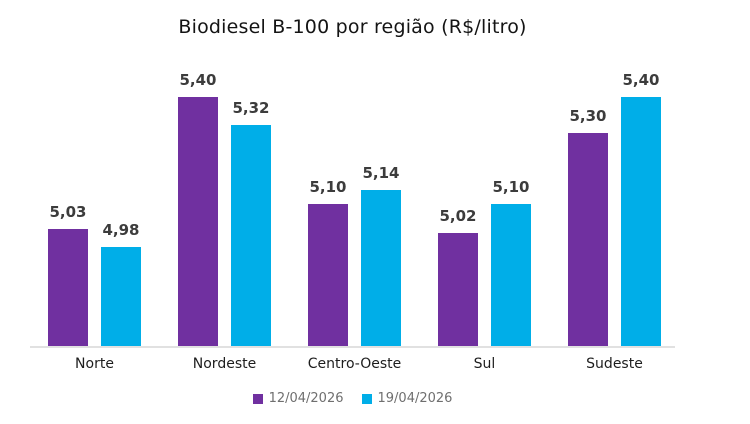 This screenshot has height=424, width=750. I want to click on legend: 12/04/2026 19/04/2026, so click(352, 398).